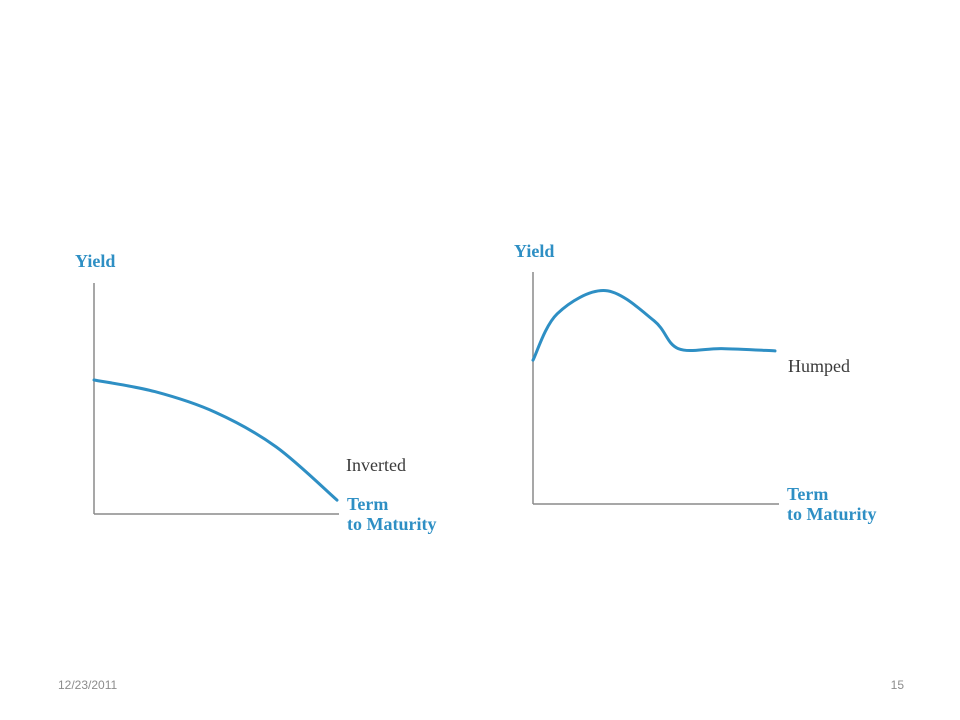 This screenshot has height=720, width=960. I want to click on humped-x-axis-label-line2: to Maturity, so click(831, 514).